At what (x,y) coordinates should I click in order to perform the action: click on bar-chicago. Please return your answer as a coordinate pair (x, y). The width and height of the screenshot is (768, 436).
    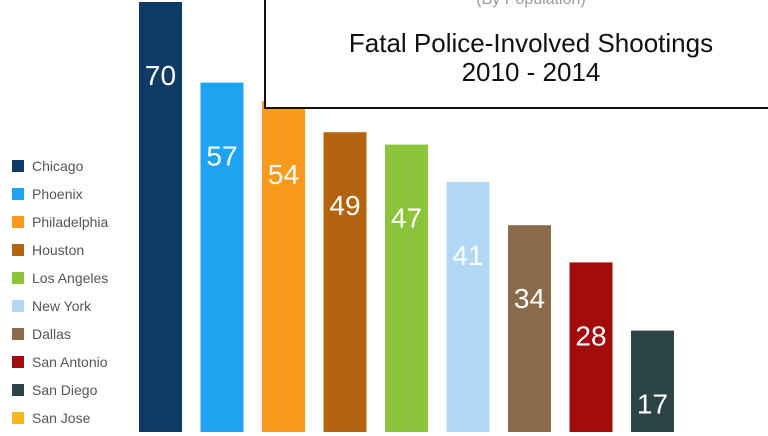
    Looking at the image, I should click on (160, 217).